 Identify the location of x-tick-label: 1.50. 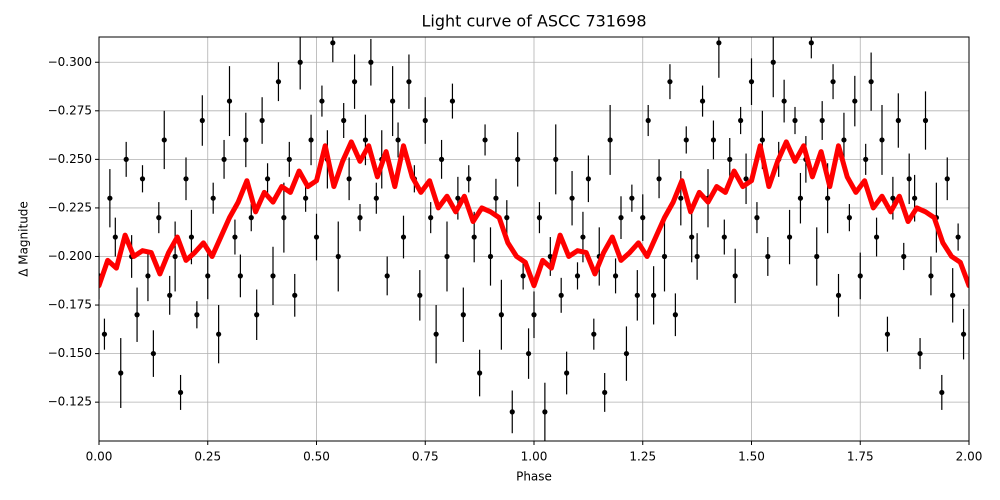
(751, 457).